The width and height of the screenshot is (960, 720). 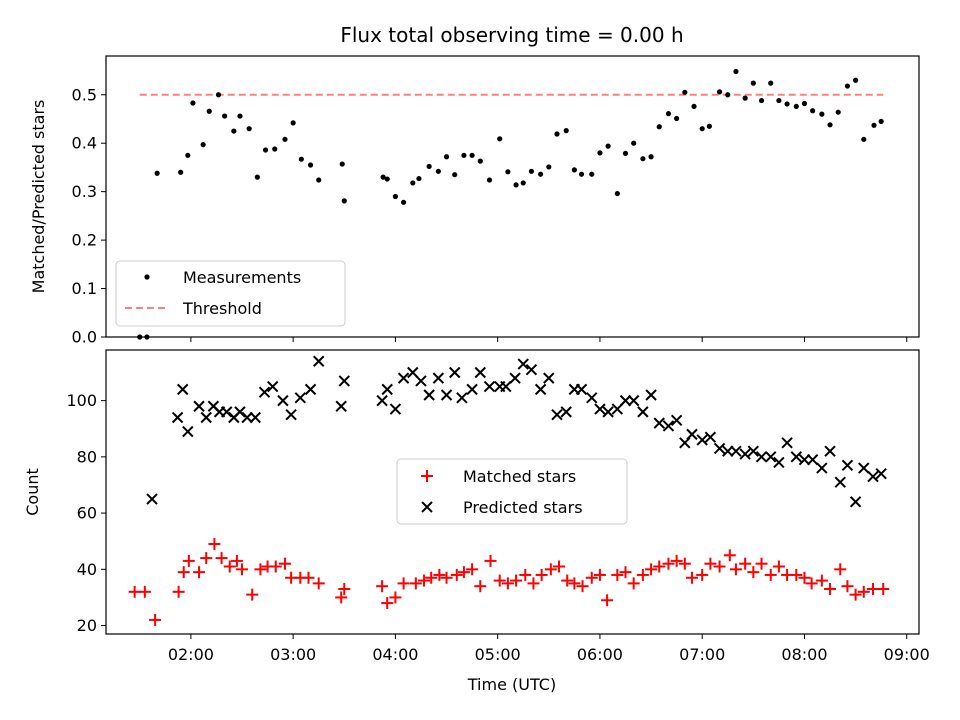 What do you see at coordinates (512, 491) in the screenshot?
I see `count-legend-box` at bounding box center [512, 491].